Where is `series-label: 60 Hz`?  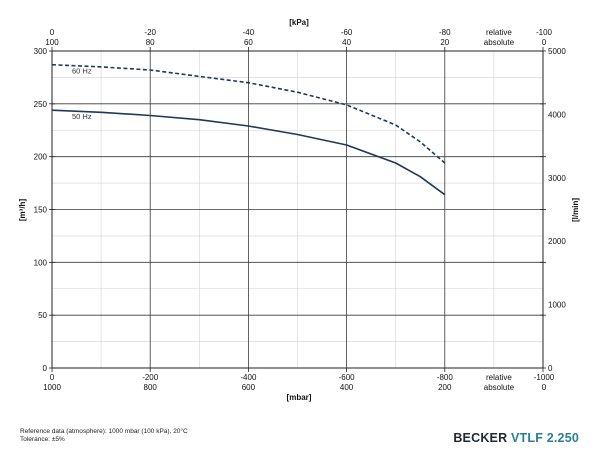 series-label: 60 Hz is located at coordinates (82, 71).